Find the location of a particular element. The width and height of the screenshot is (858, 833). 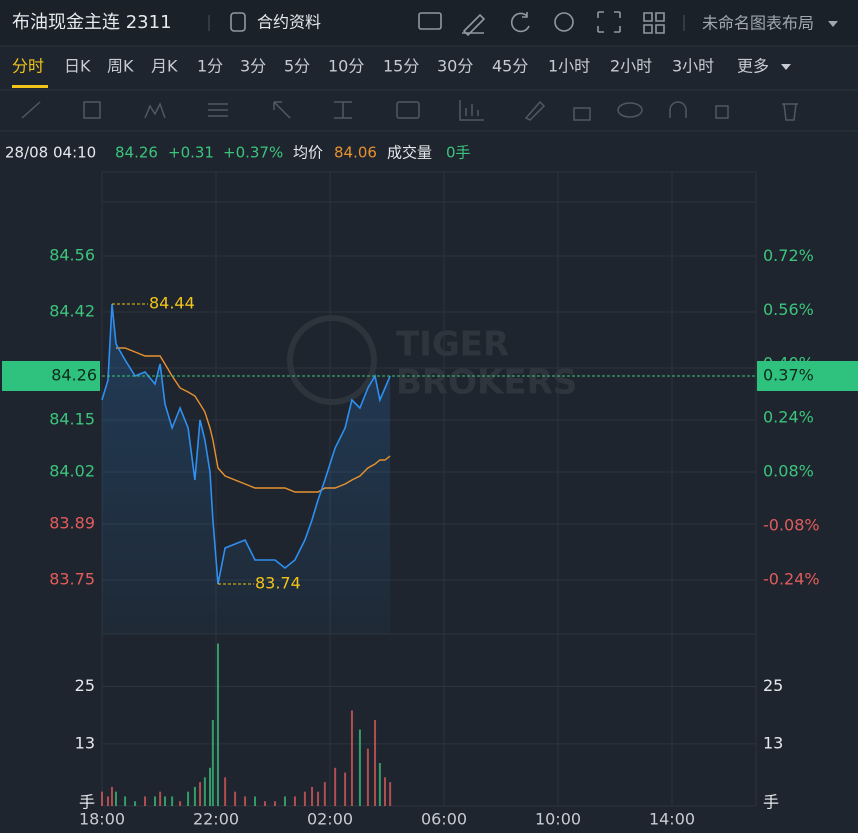

arrow-tool is located at coordinates (282, 110).